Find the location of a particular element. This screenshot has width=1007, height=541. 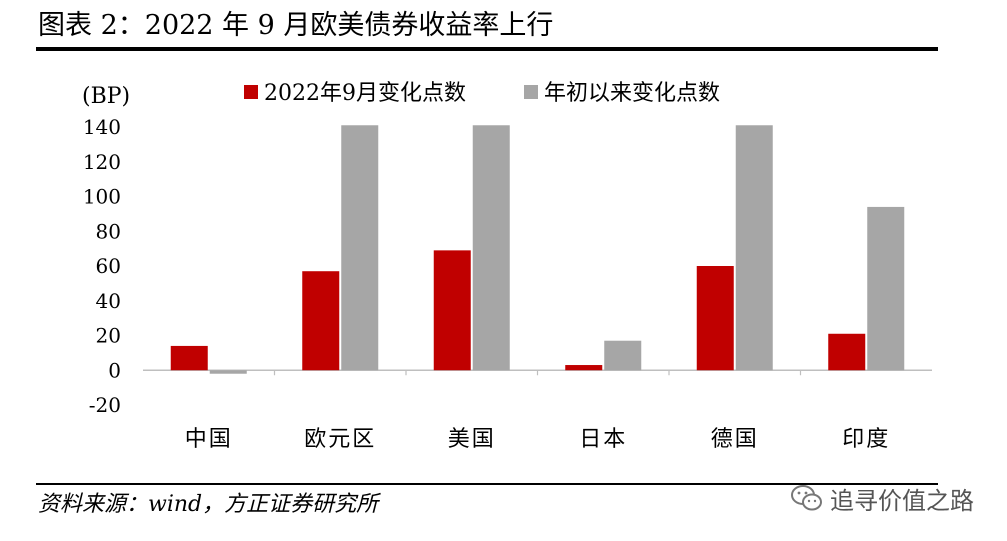

y-tick-label: 60 is located at coordinates (108, 266).